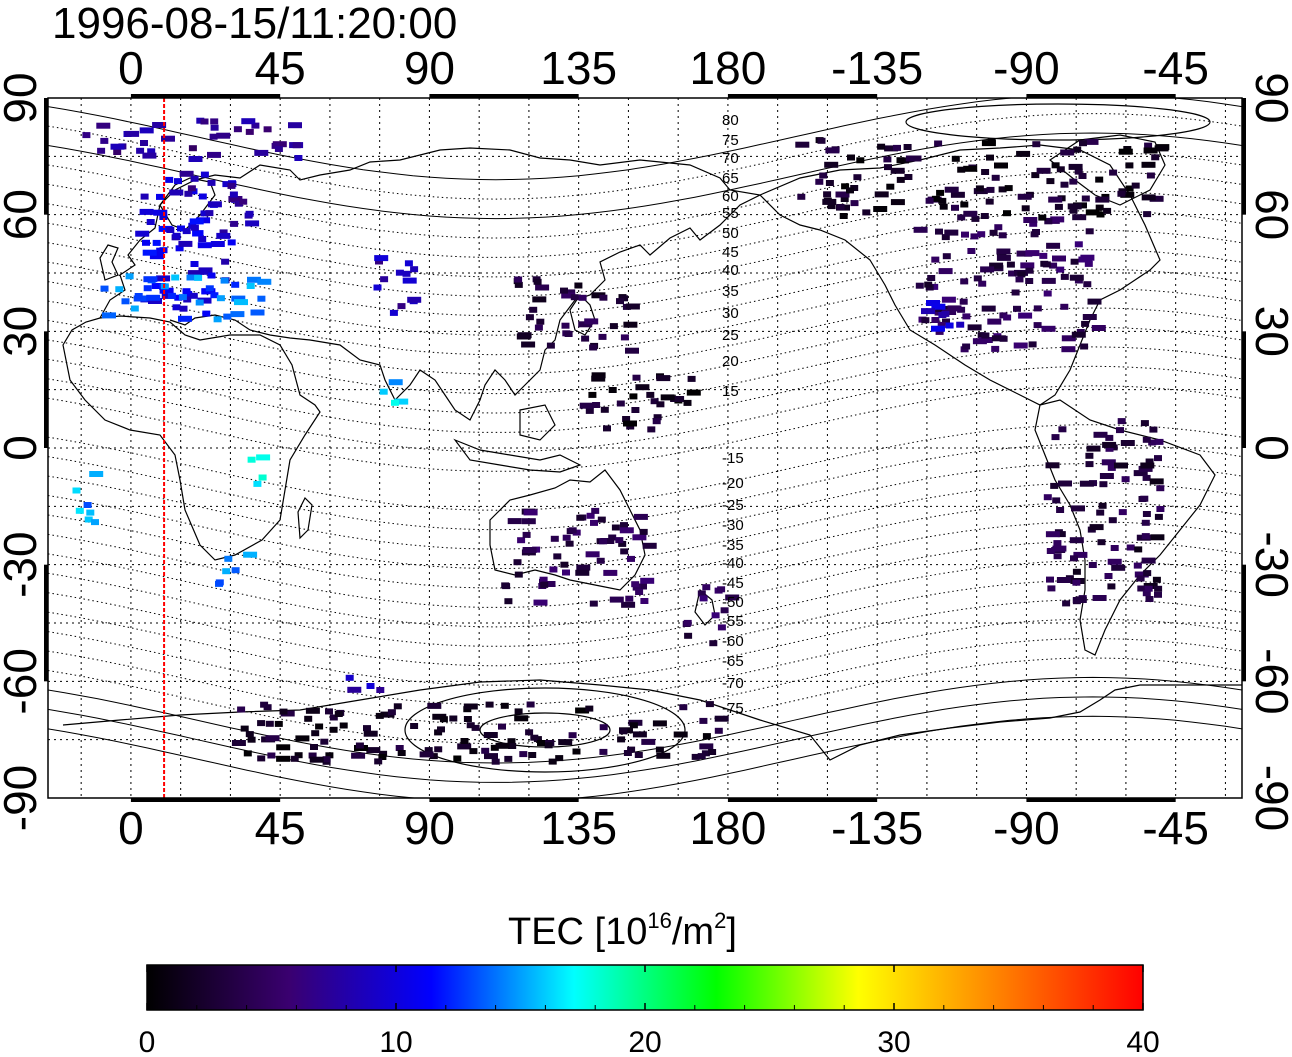  I want to click on lon-tick-label-top: 0, so click(131, 68).